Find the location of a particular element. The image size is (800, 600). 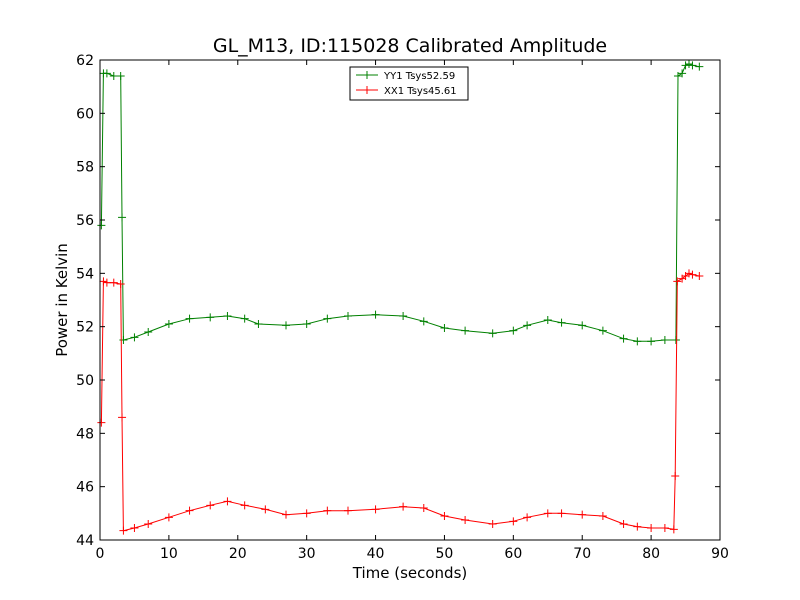

legend-label: XX1 Tsys45.61 is located at coordinates (420, 91).